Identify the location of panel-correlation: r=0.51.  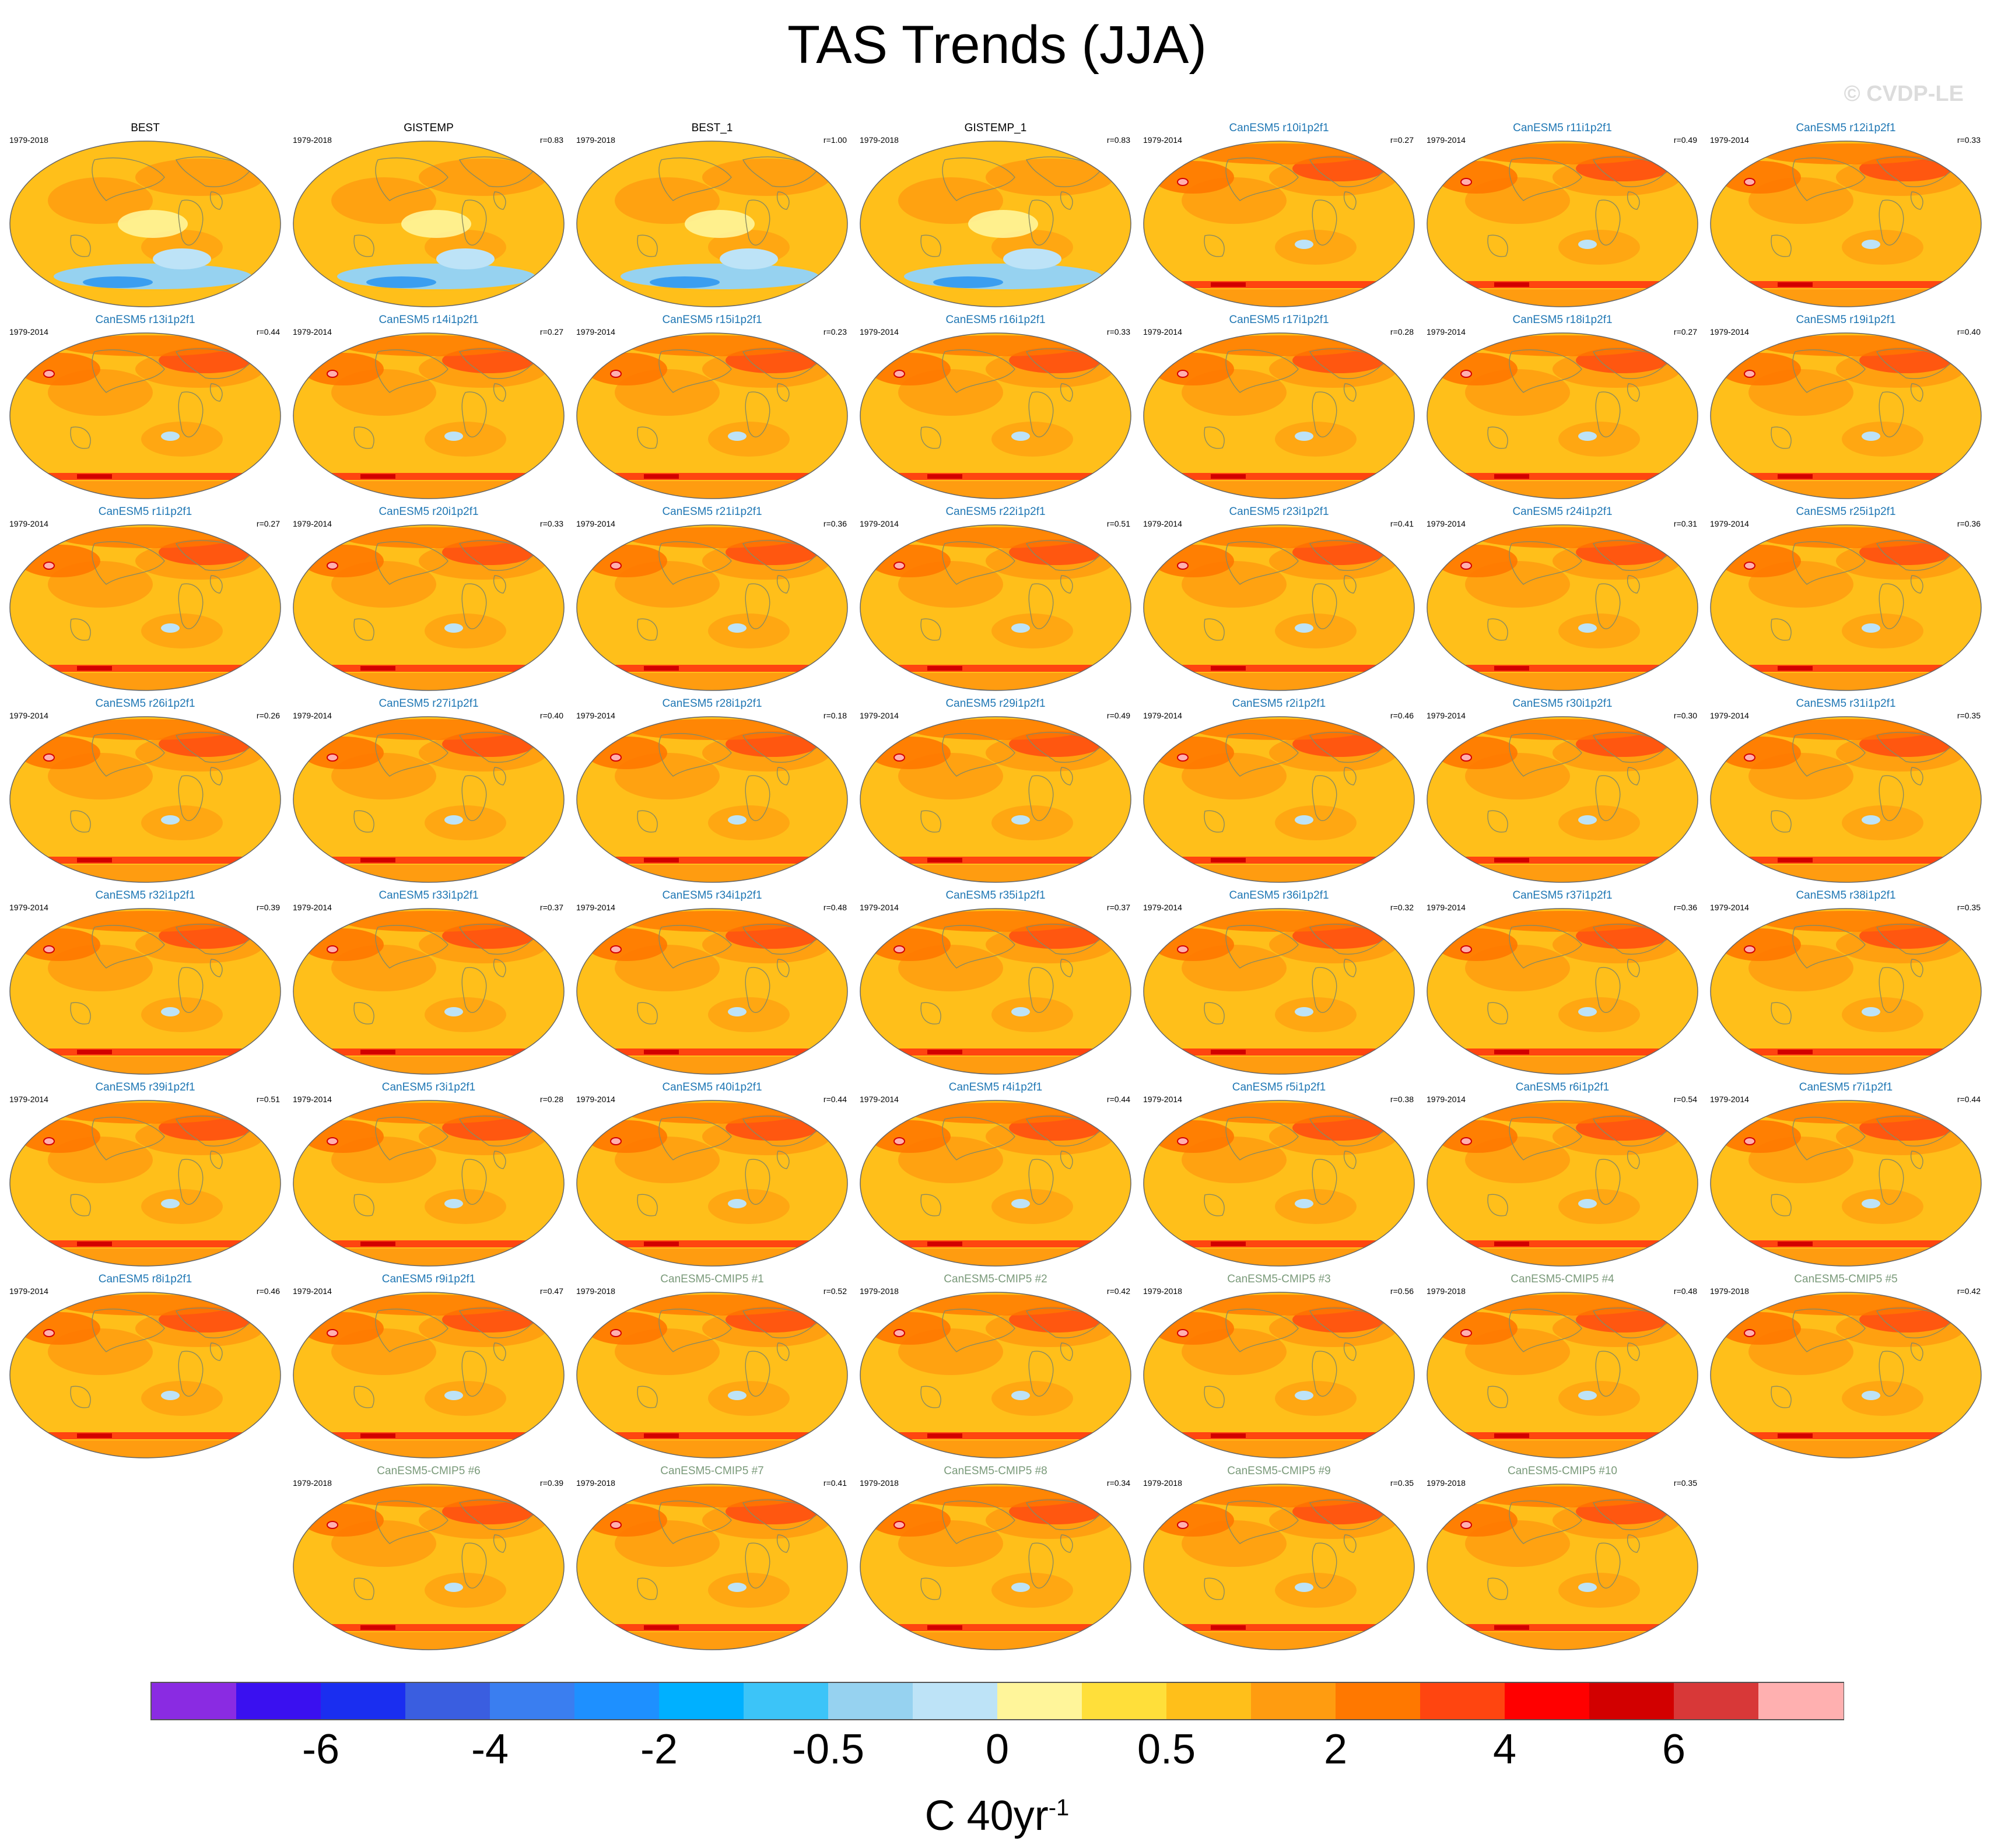
(1118, 523).